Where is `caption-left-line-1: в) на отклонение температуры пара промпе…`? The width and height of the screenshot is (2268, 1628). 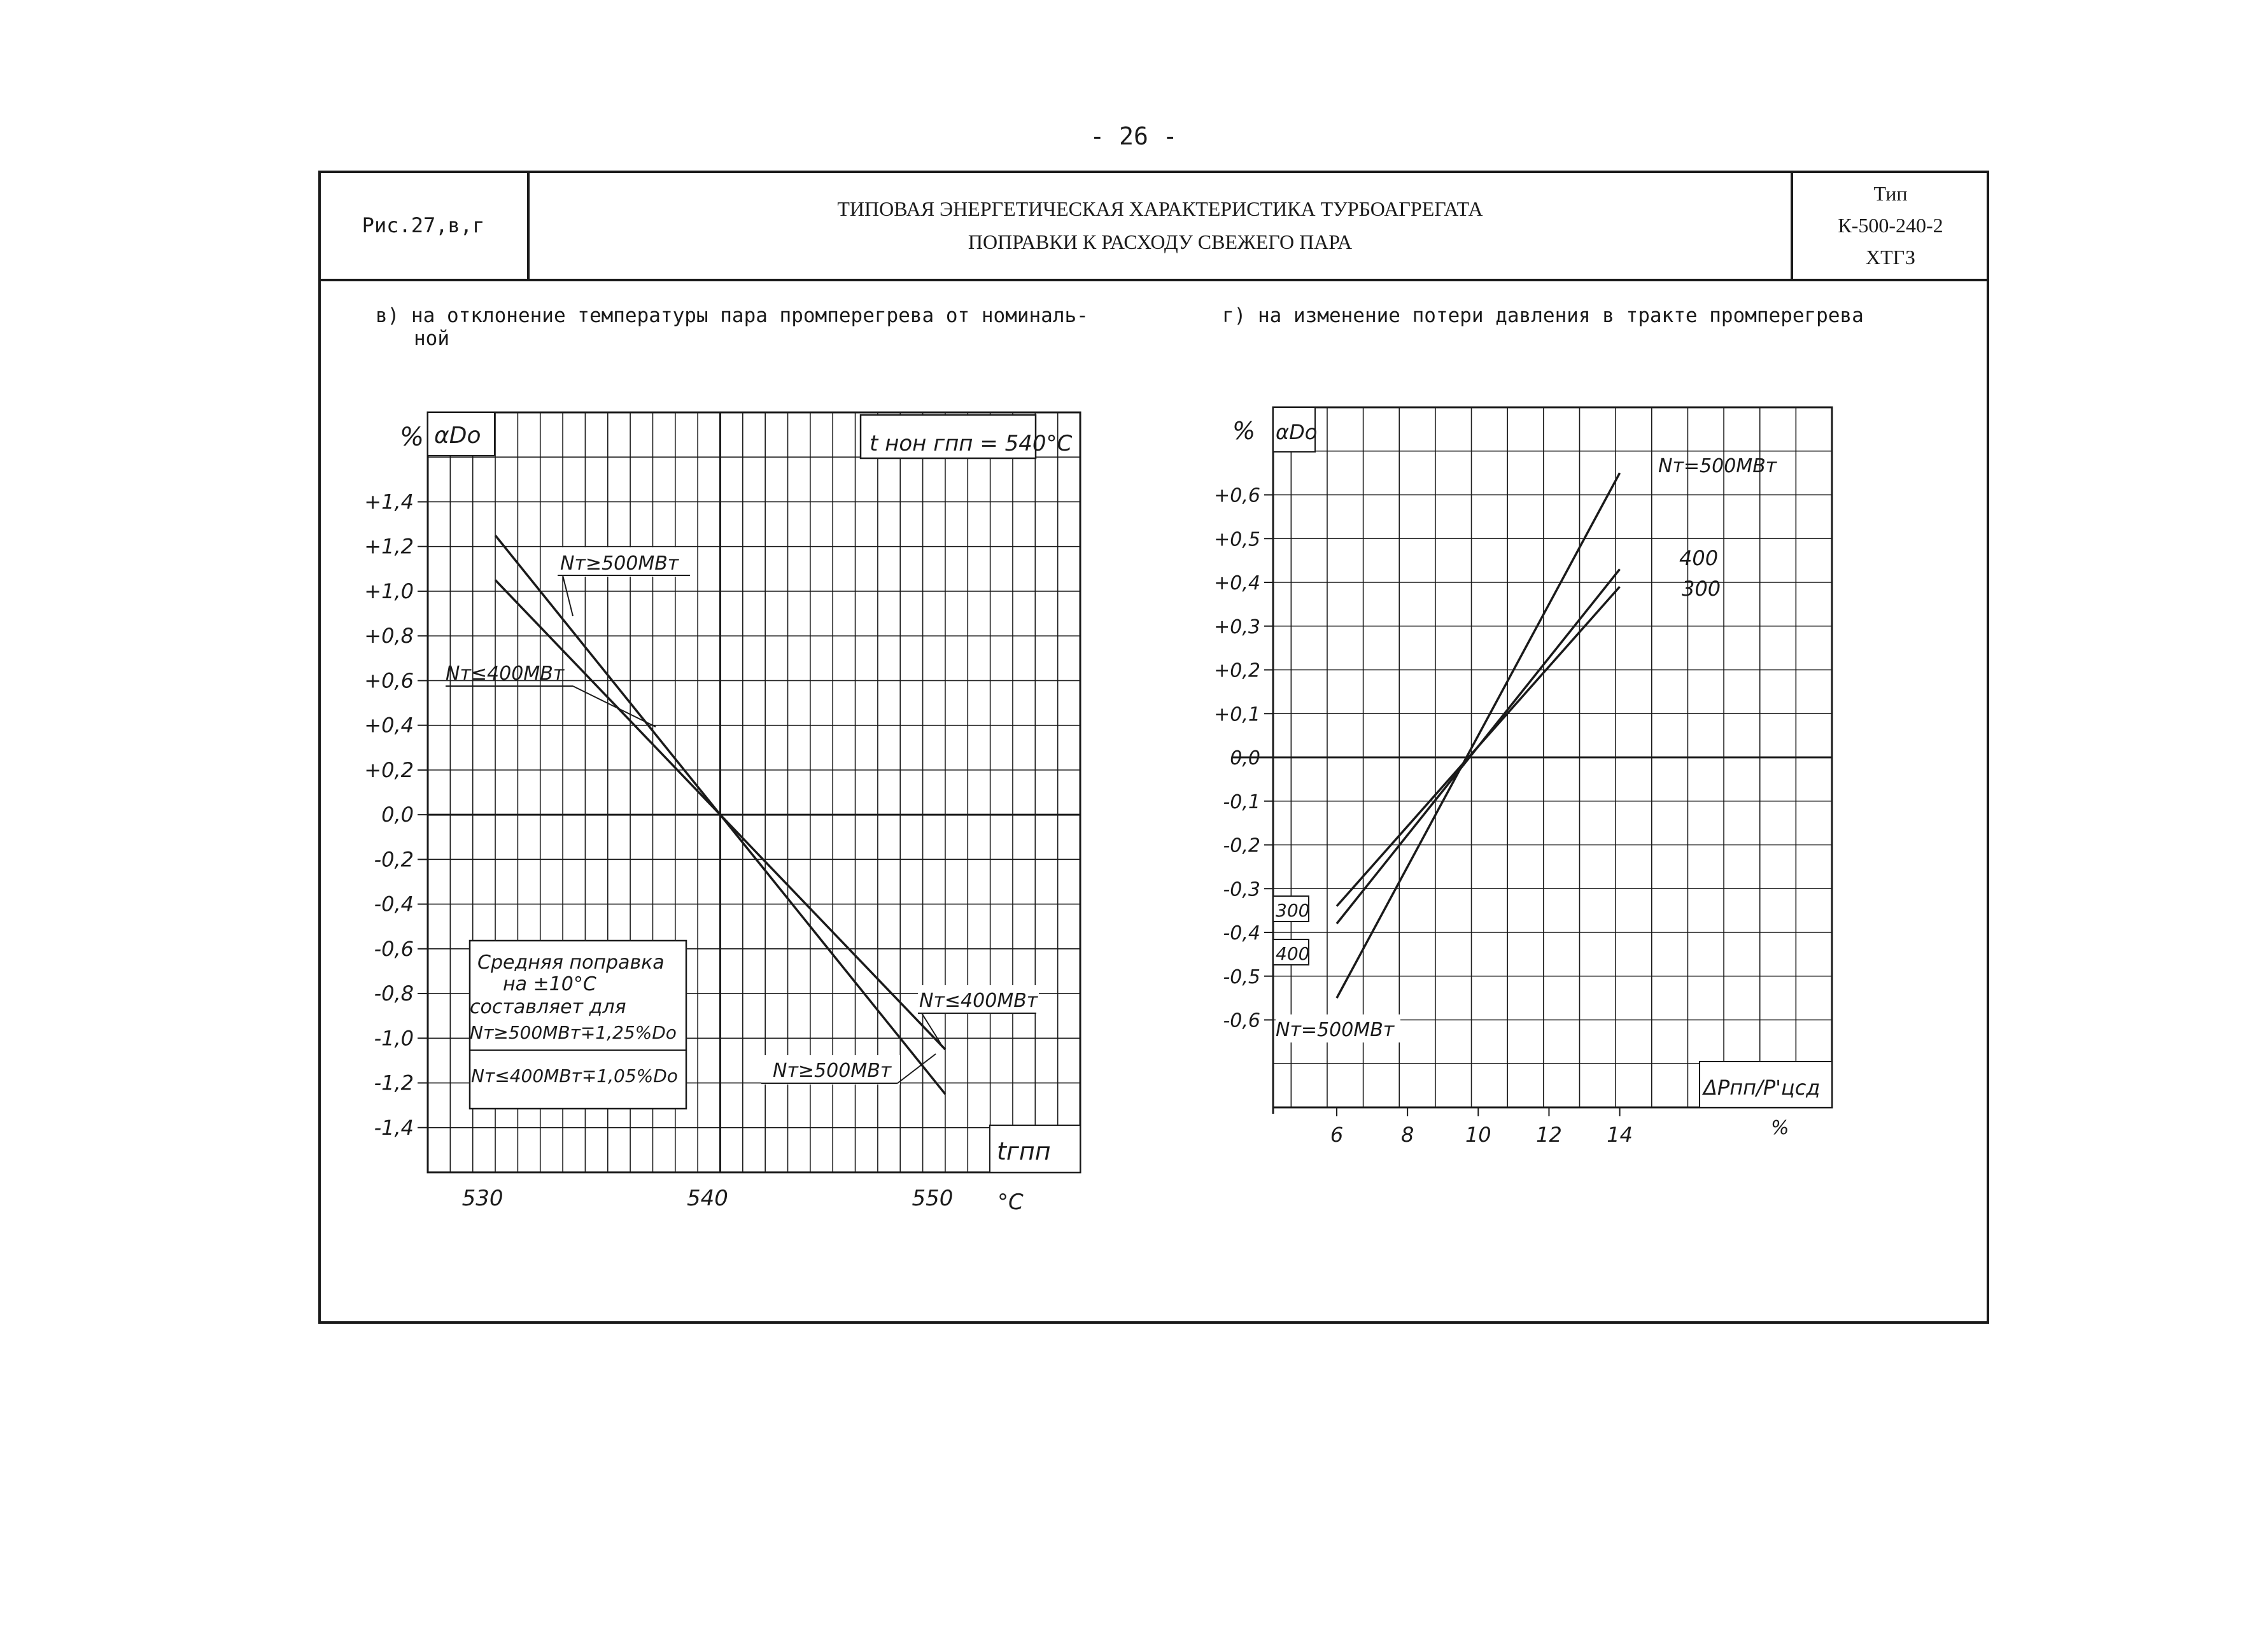
caption-left-line-1: в) на отклонение температуры пара промпе… is located at coordinates (732, 315).